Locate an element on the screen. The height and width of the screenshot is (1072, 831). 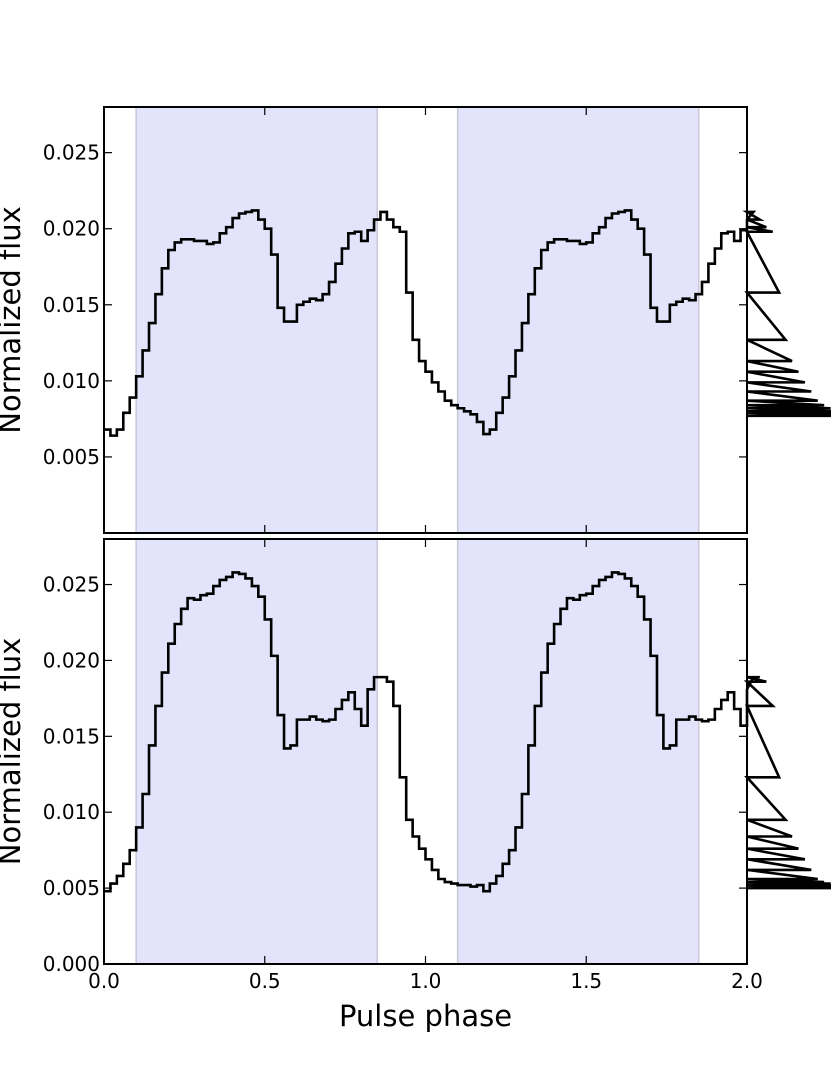
bottom-y-tick-label: 0.000 is located at coordinates (71, 964).